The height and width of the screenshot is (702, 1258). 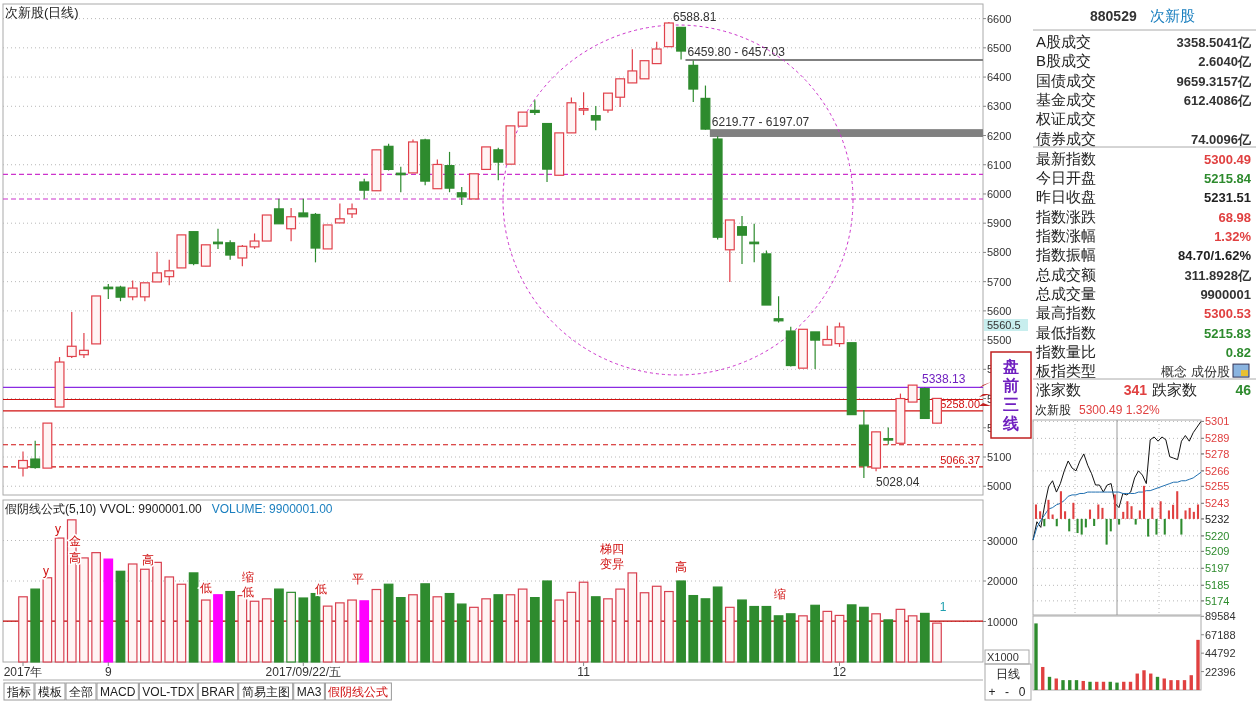 I want to click on y-tick-label: 5100, so click(x=999, y=457).